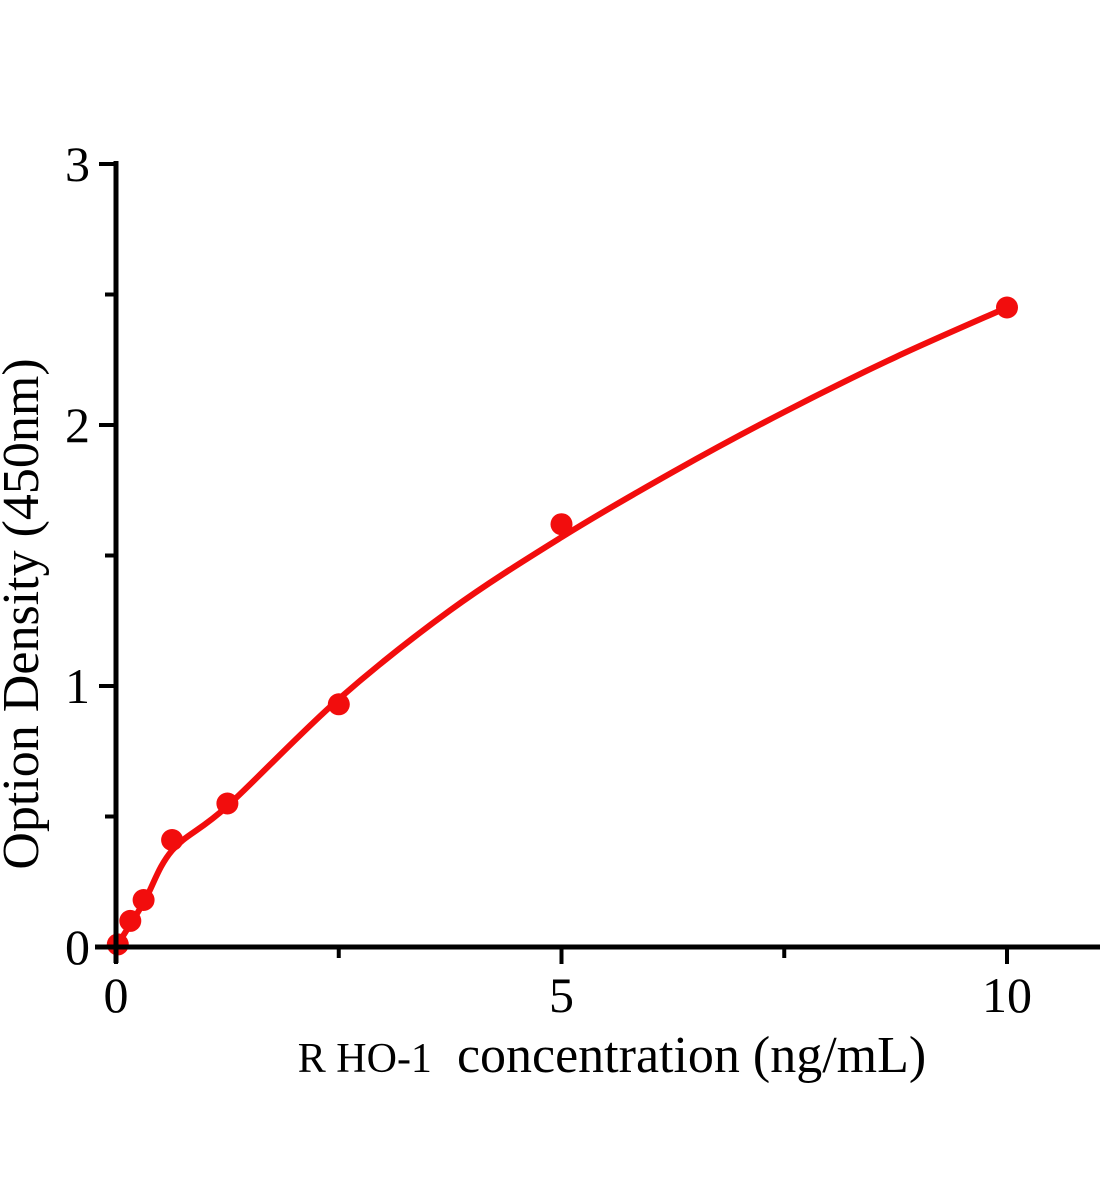 The width and height of the screenshot is (1104, 1200). I want to click on y-tick-label: 0, so click(77, 947).